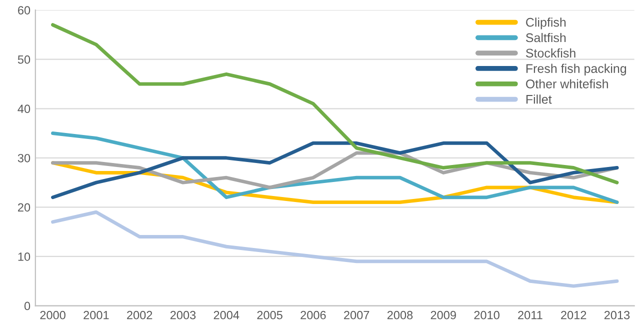 The height and width of the screenshot is (336, 644). What do you see at coordinates (617, 315) in the screenshot?
I see `x-tick-label: 2013` at bounding box center [617, 315].